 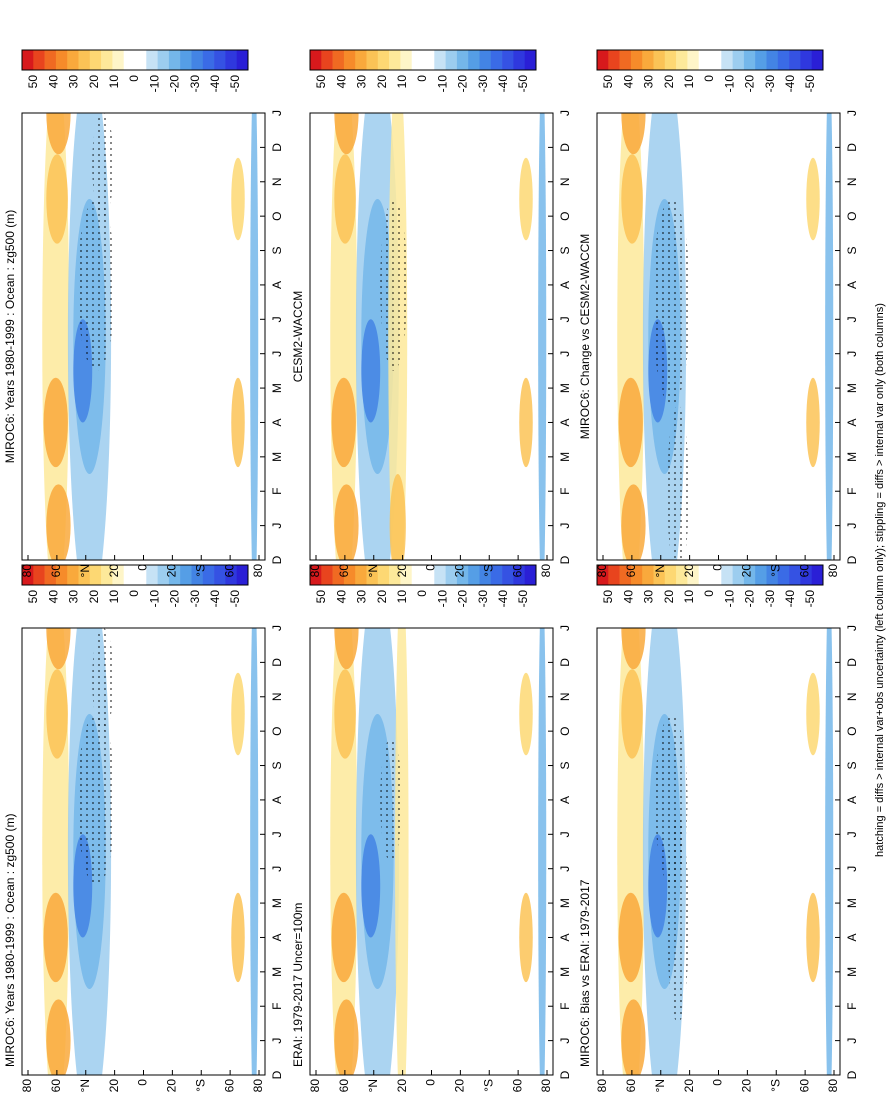 What do you see at coordinates (463, 84) in the screenshot?
I see `colorbar-label: -20` at bounding box center [463, 84].